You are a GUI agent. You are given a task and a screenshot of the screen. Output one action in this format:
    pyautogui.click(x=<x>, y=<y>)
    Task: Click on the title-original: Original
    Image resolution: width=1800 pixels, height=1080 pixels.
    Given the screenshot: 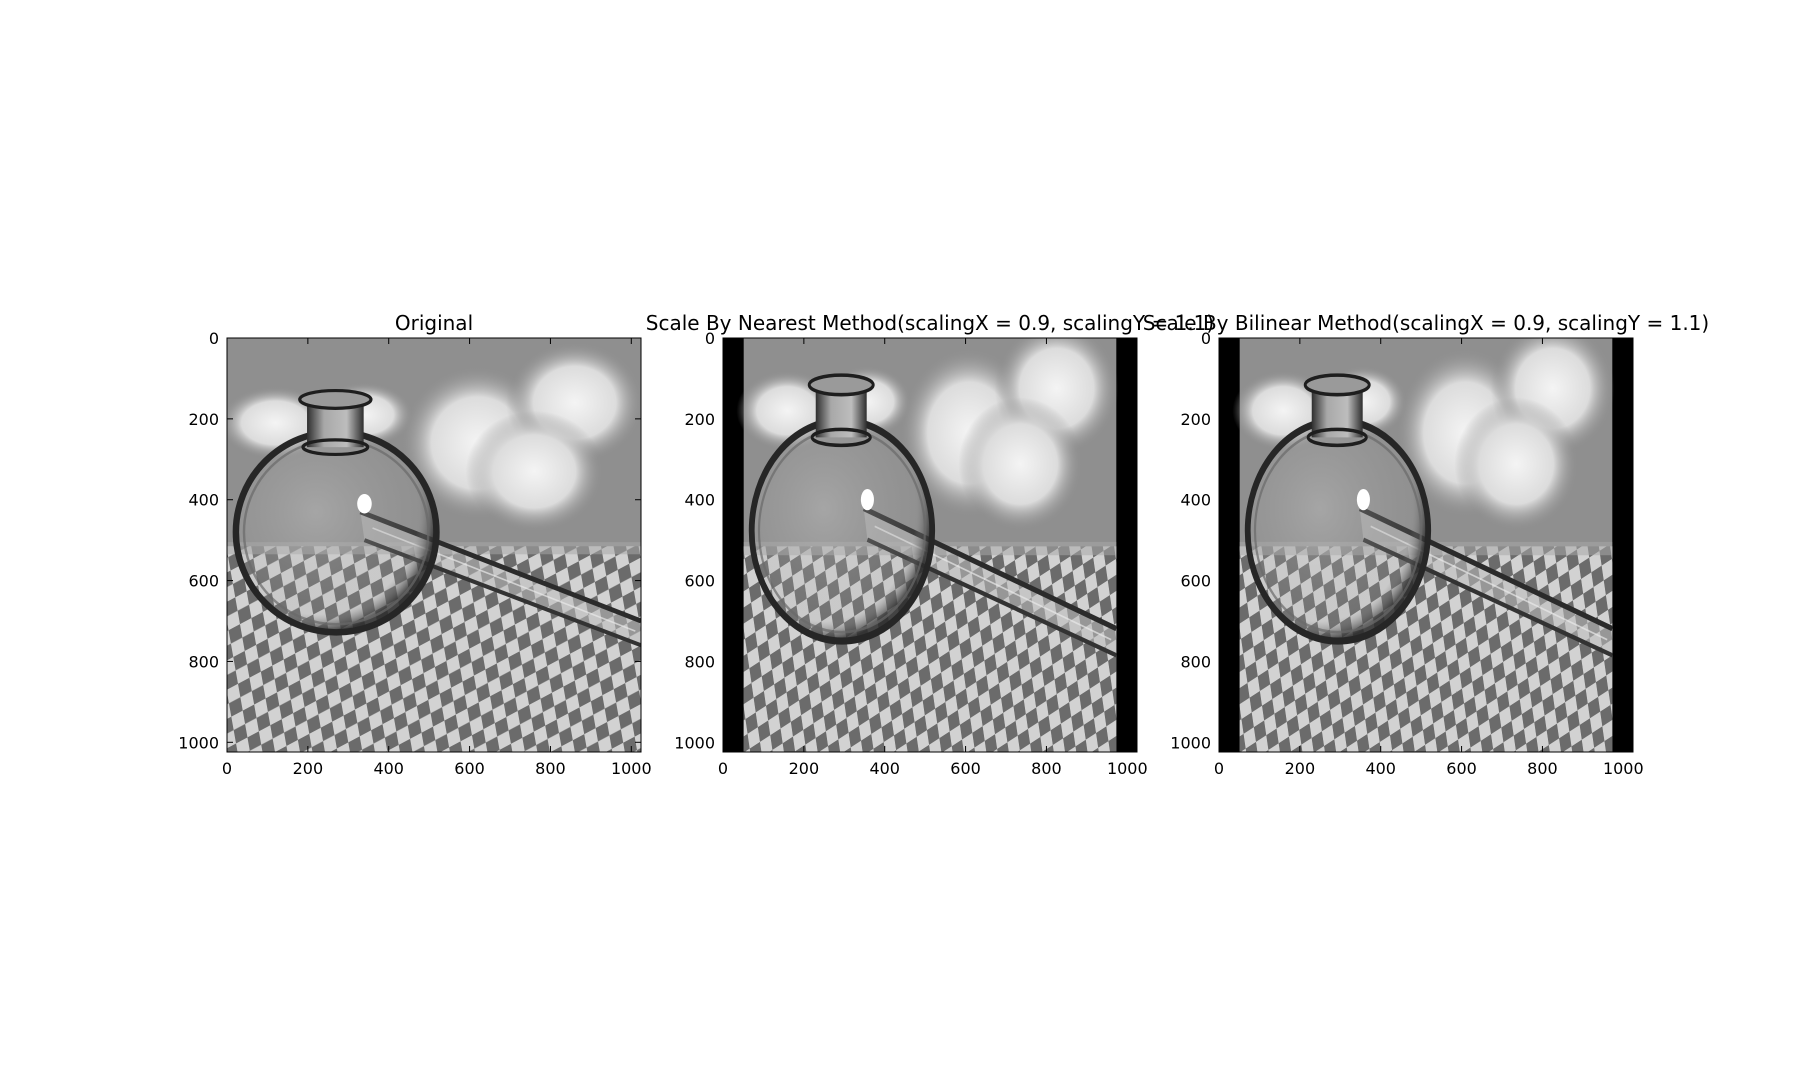 What is the action you would take?
    pyautogui.click(x=434, y=323)
    